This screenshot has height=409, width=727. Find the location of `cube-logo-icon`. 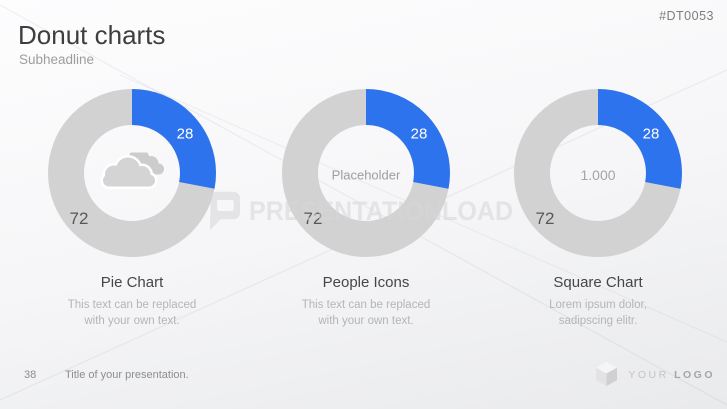

cube-logo-icon is located at coordinates (607, 374).